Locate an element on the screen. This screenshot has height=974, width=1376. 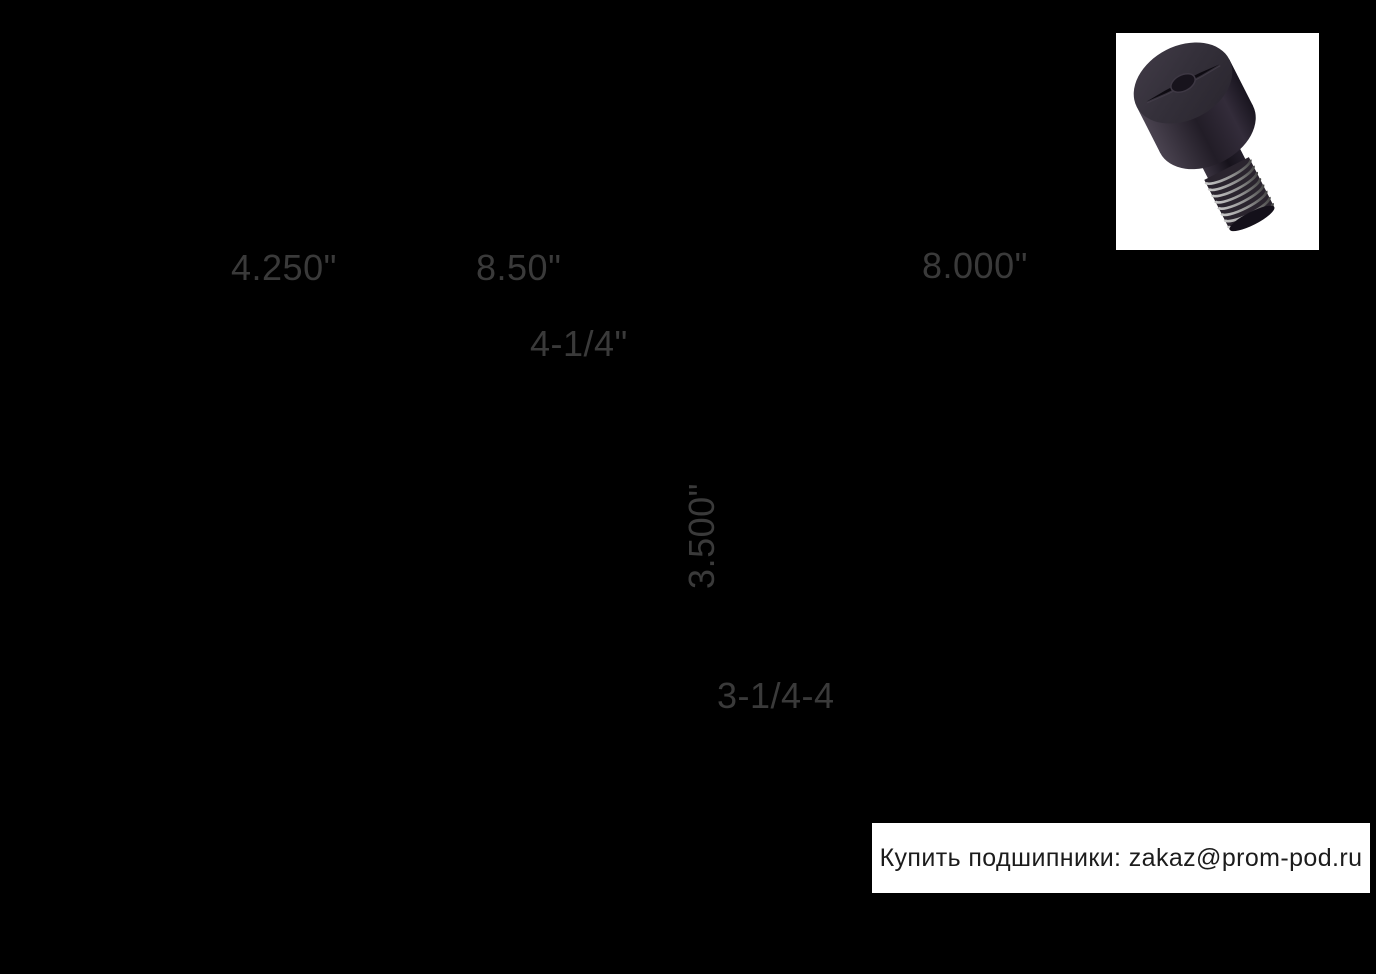
cam-follower-image is located at coordinates (1204, 137).